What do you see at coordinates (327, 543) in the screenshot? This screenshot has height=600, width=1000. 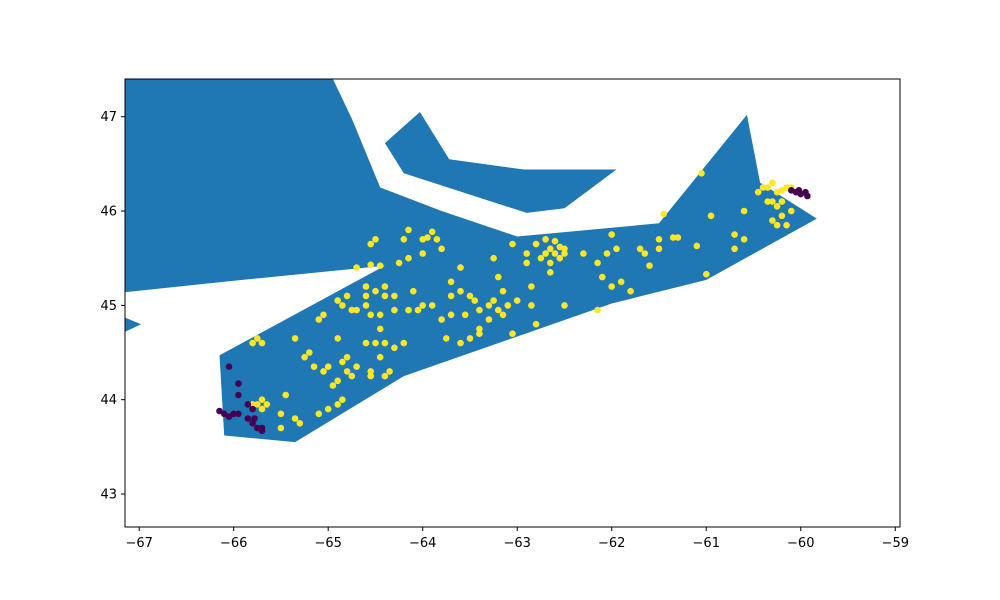 I see `x-tick-label: −65` at bounding box center [327, 543].